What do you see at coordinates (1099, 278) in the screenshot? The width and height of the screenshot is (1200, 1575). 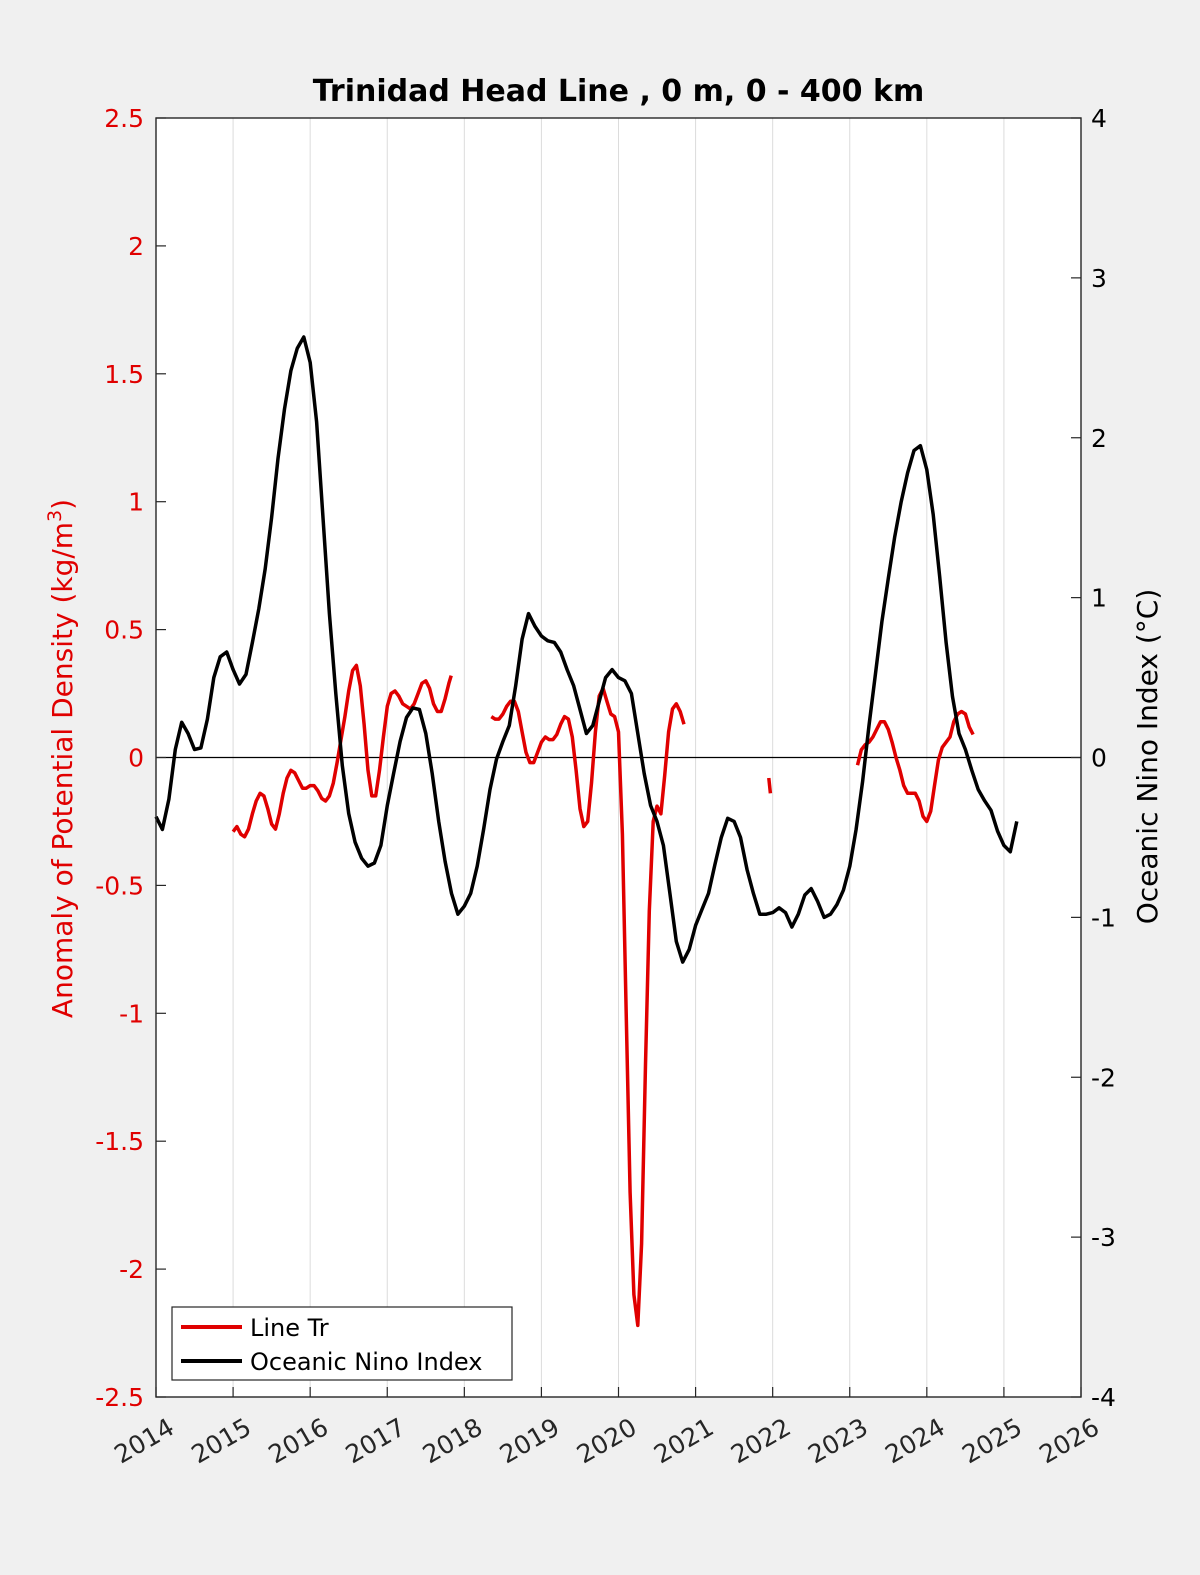 I see `right-tick-label-7: 3` at bounding box center [1099, 278].